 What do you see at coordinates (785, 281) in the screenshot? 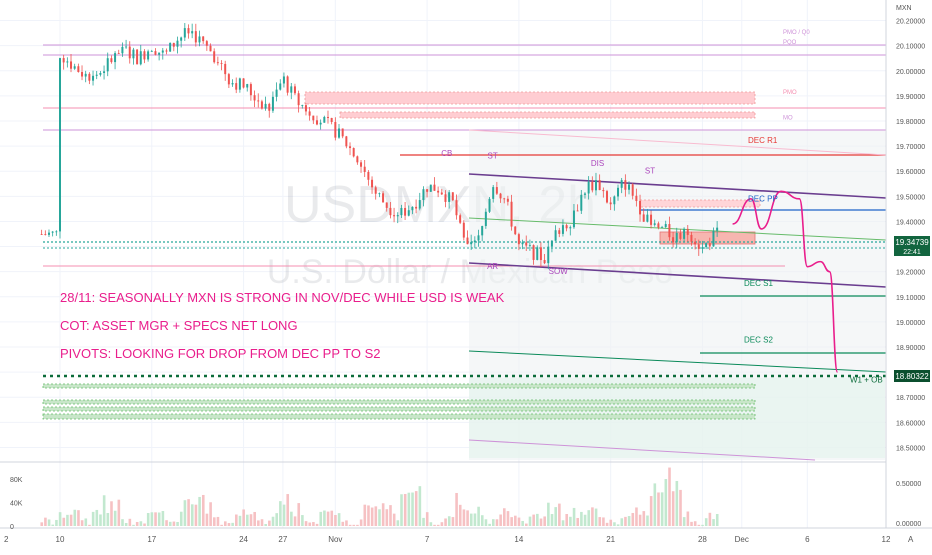
I see `projected-path` at bounding box center [785, 281].